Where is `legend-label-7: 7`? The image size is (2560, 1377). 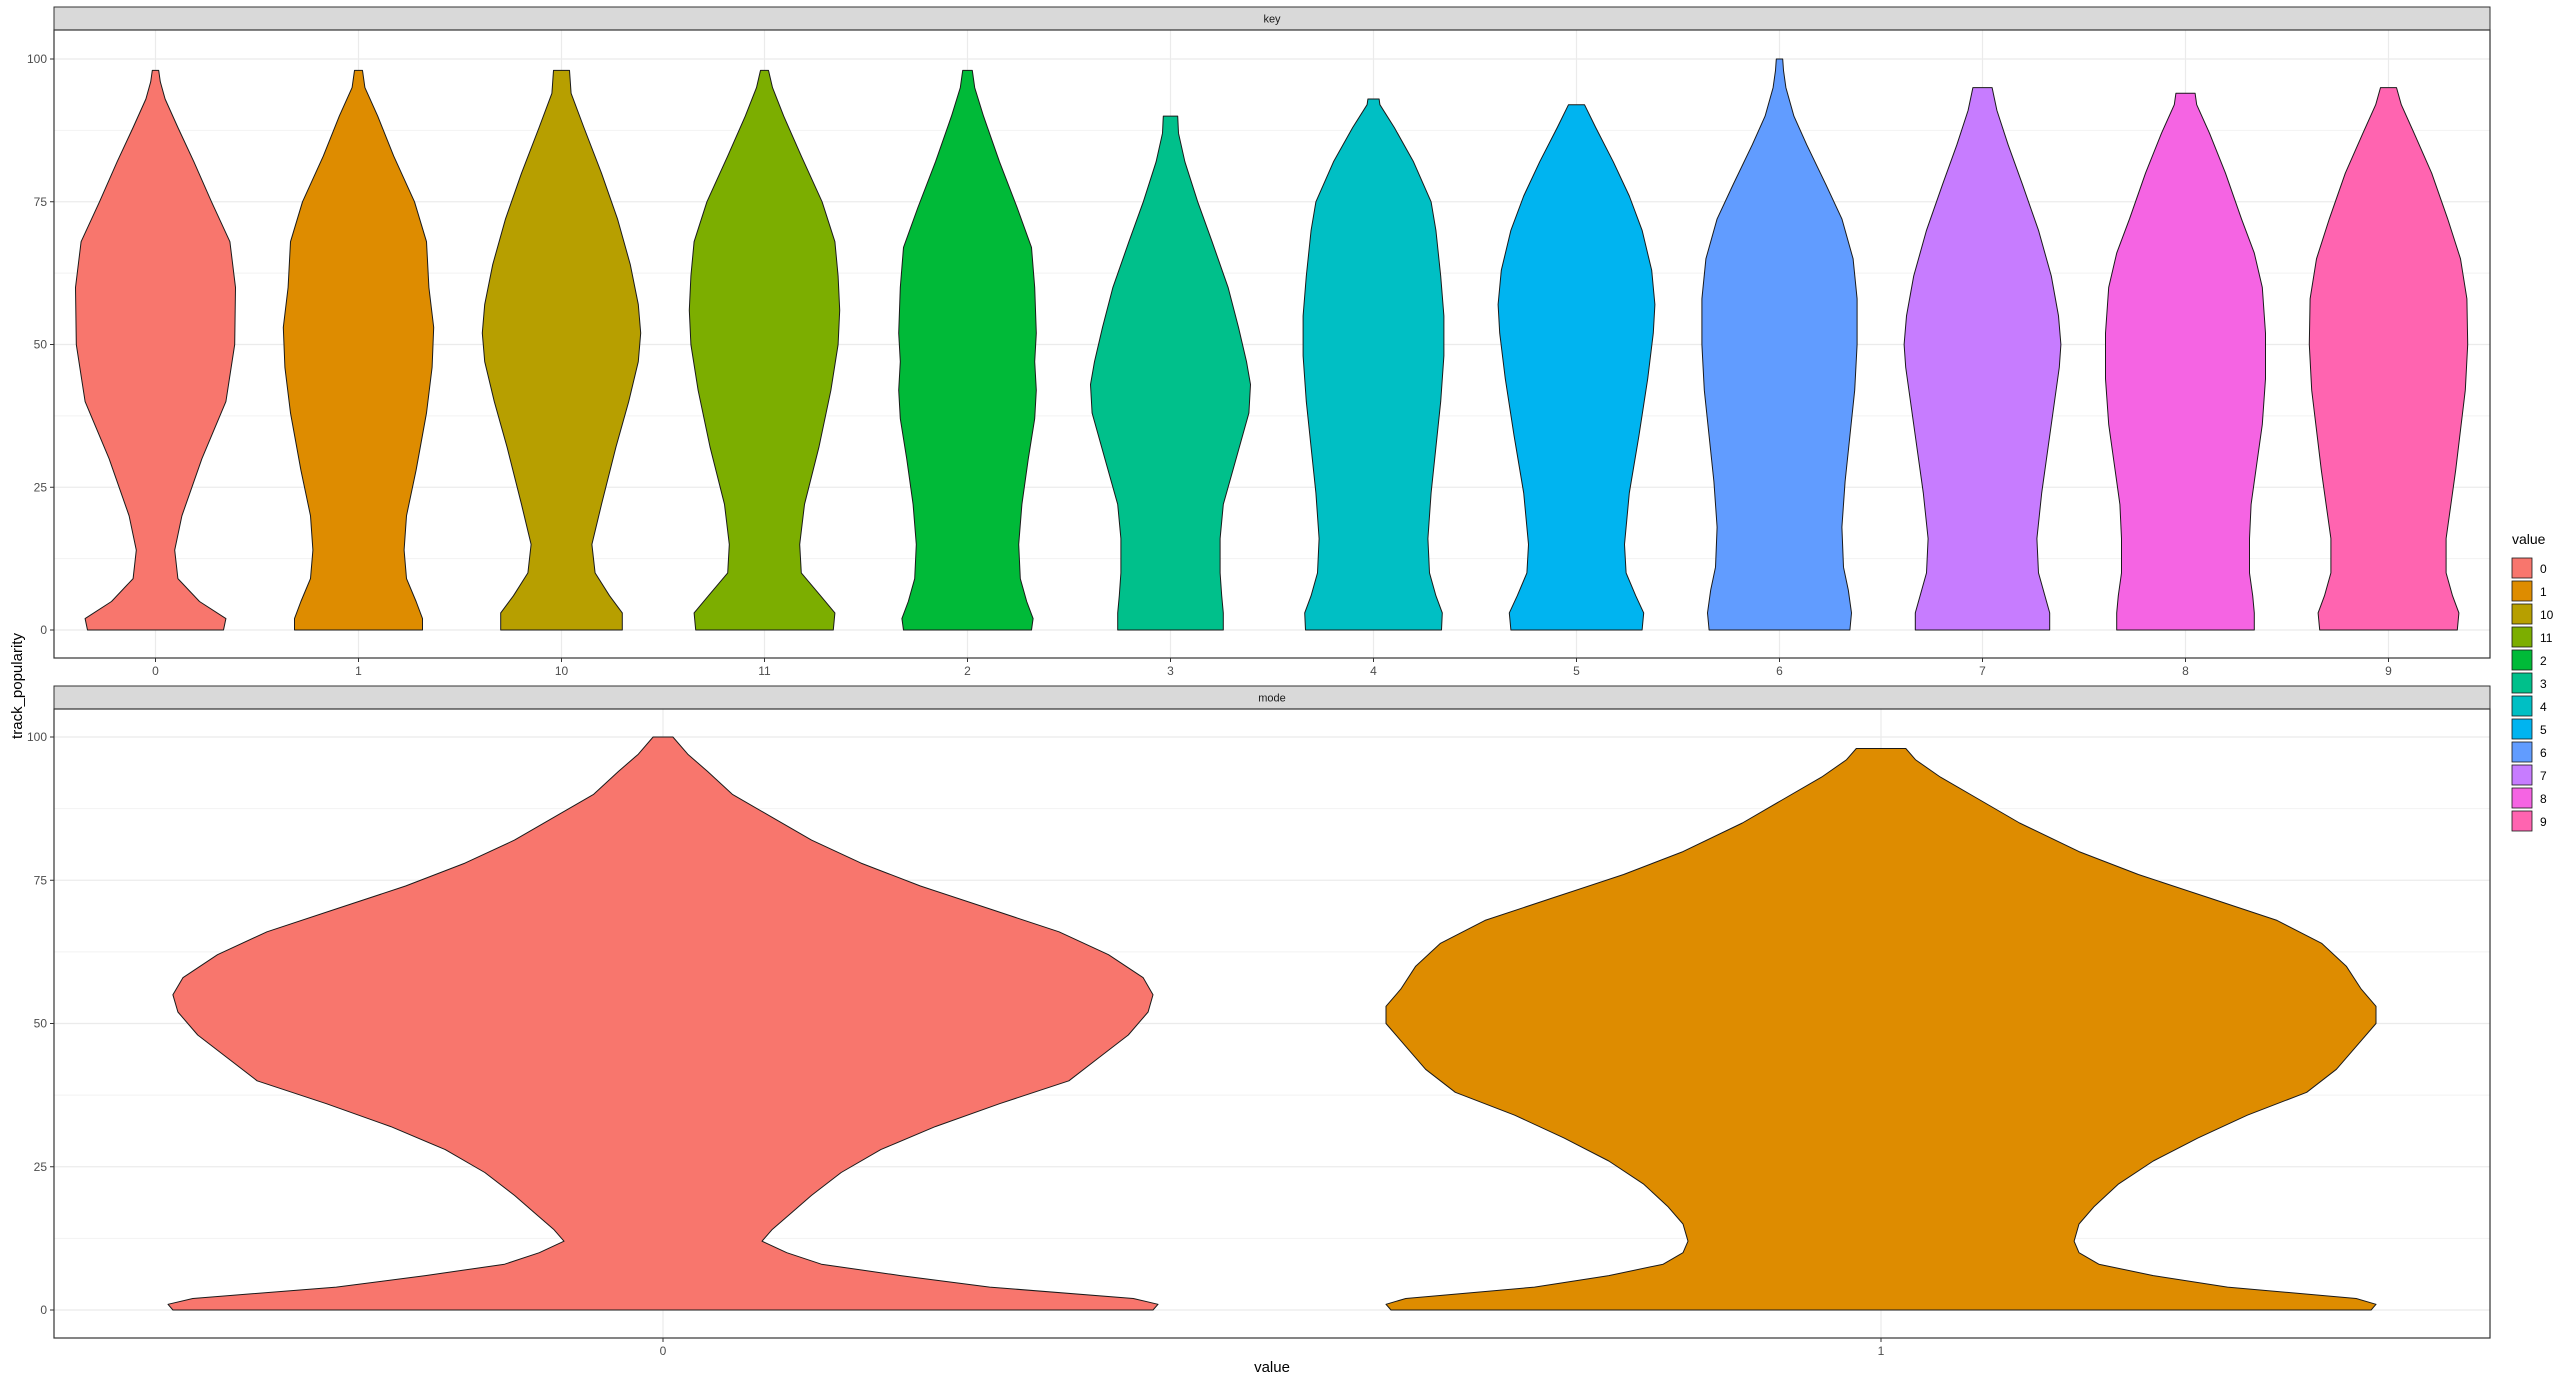 legend-label-7: 7 is located at coordinates (2543, 776).